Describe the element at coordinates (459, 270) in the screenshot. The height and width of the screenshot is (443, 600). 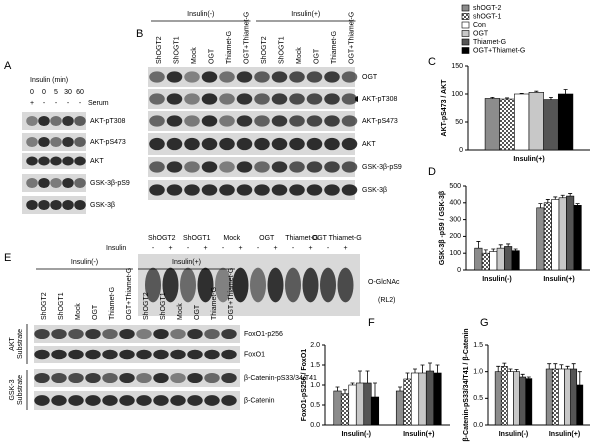
I see `y-tick-label: 0` at that location.